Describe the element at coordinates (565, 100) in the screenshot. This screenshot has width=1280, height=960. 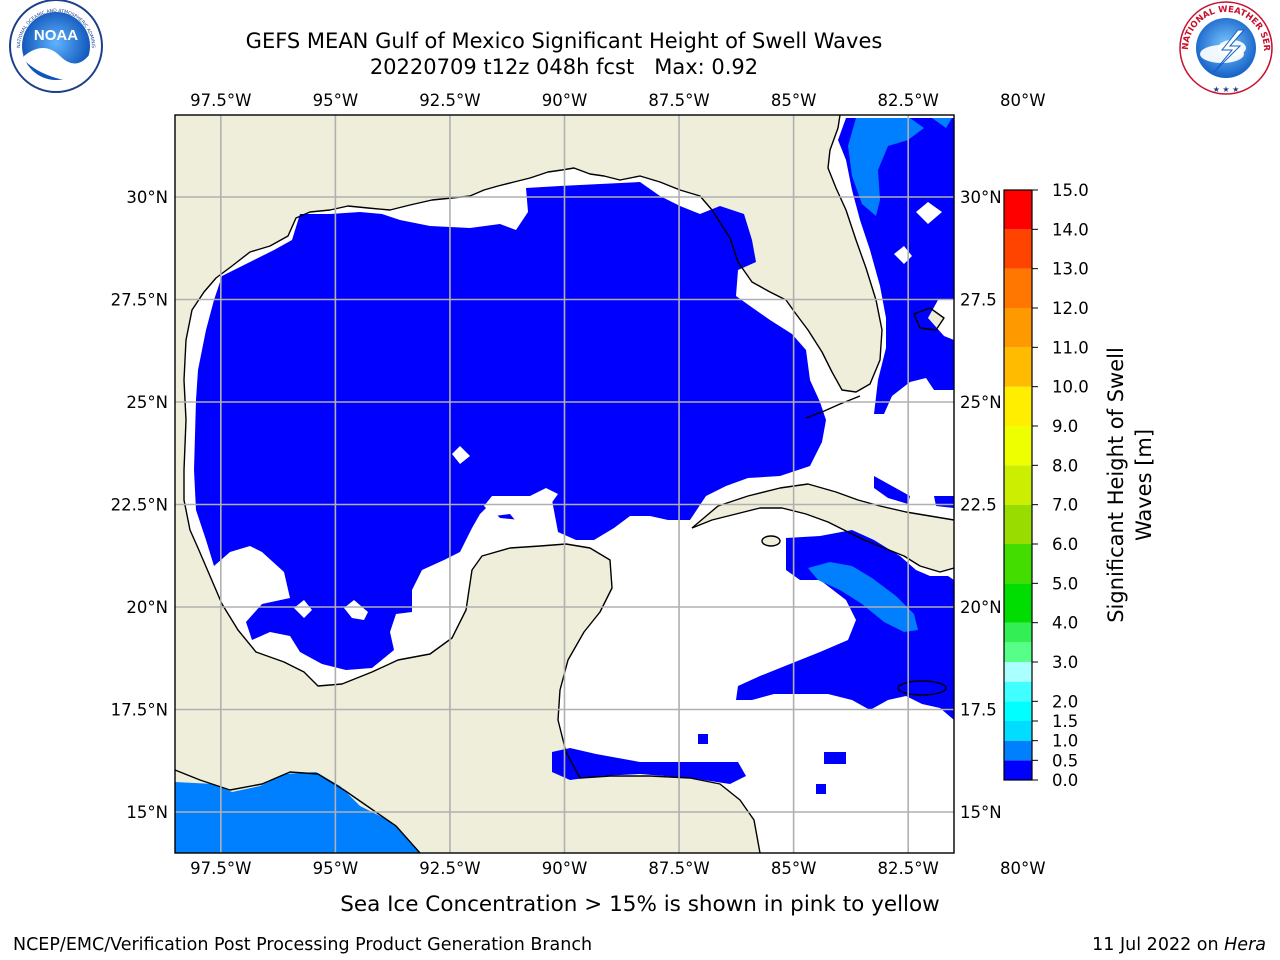
I see `lon-label-top: 90°W` at that location.